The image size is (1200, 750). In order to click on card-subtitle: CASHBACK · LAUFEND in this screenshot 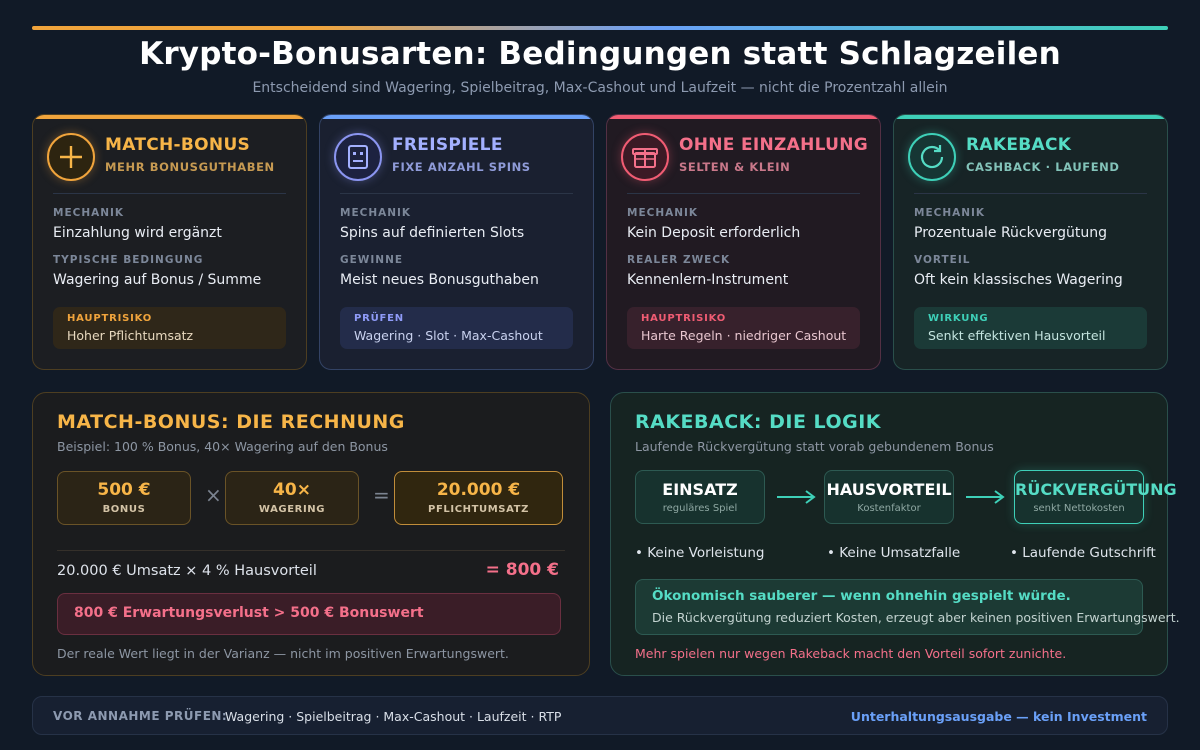, I will do `click(1043, 167)`.